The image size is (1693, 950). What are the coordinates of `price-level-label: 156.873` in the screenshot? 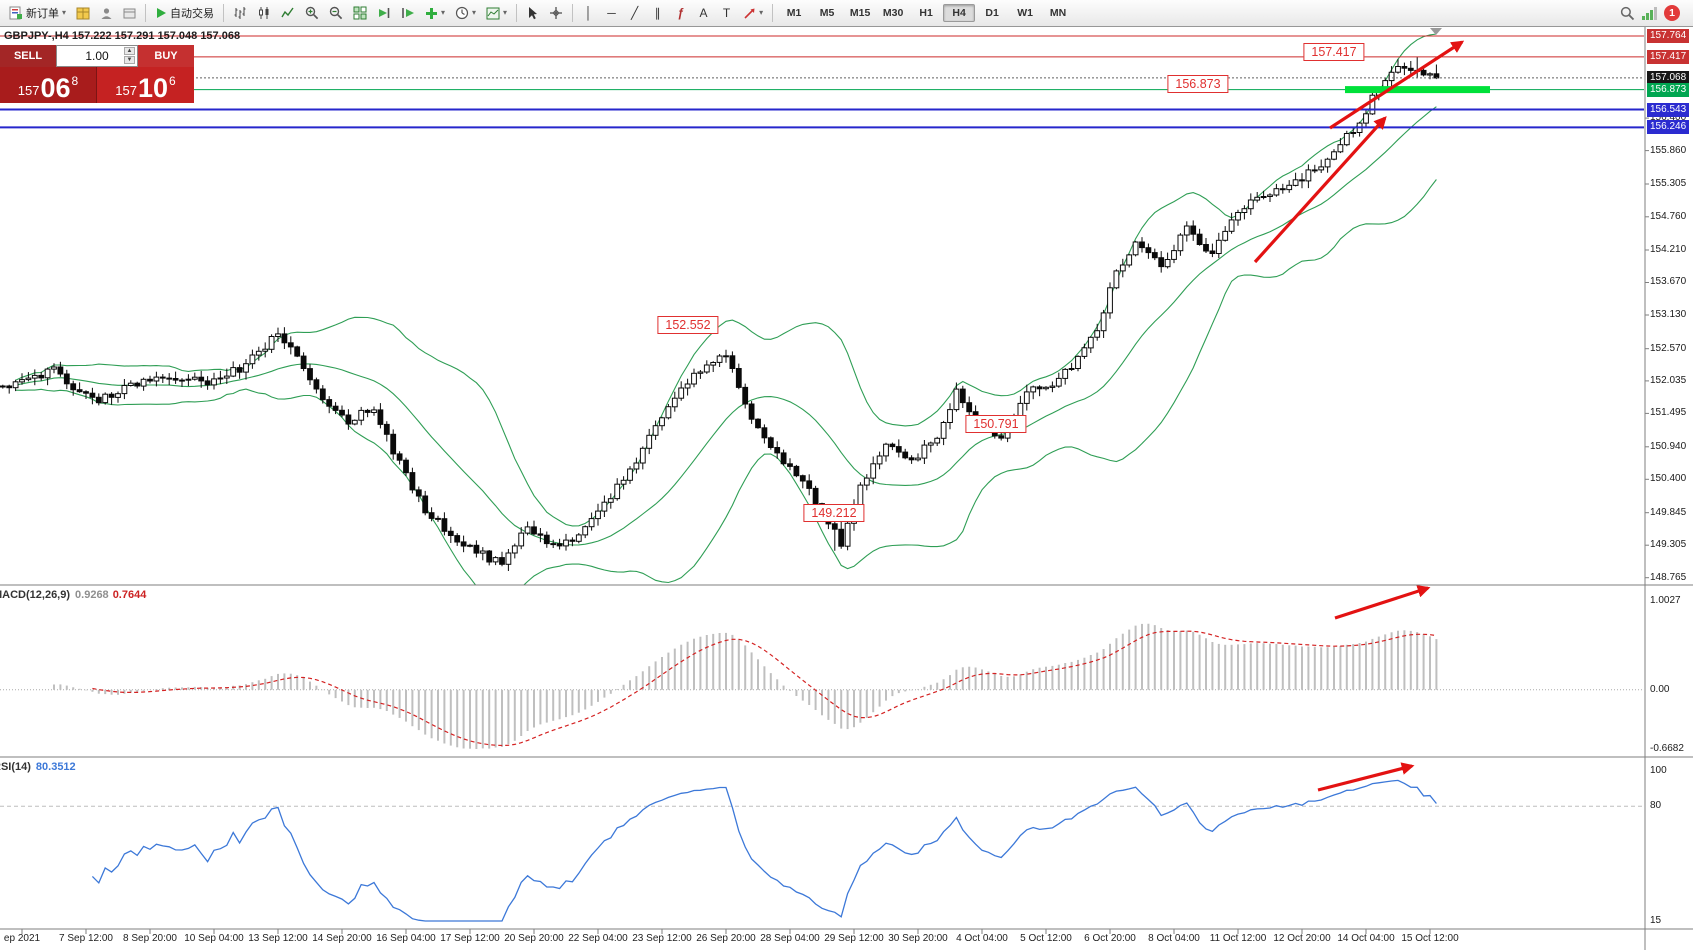 It's located at (1668, 89).